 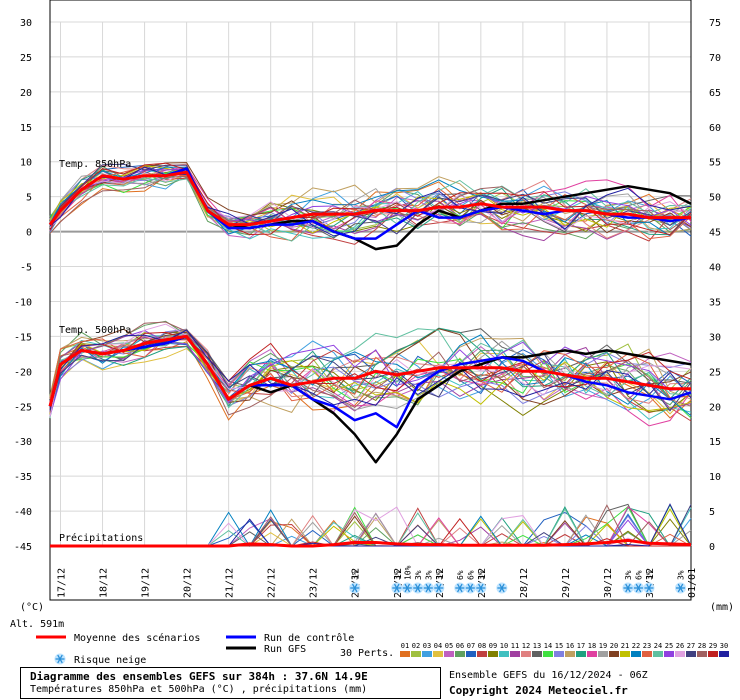 What do you see at coordinates (715, 302) in the screenshot?
I see `right-tick-label: 35` at bounding box center [715, 302].